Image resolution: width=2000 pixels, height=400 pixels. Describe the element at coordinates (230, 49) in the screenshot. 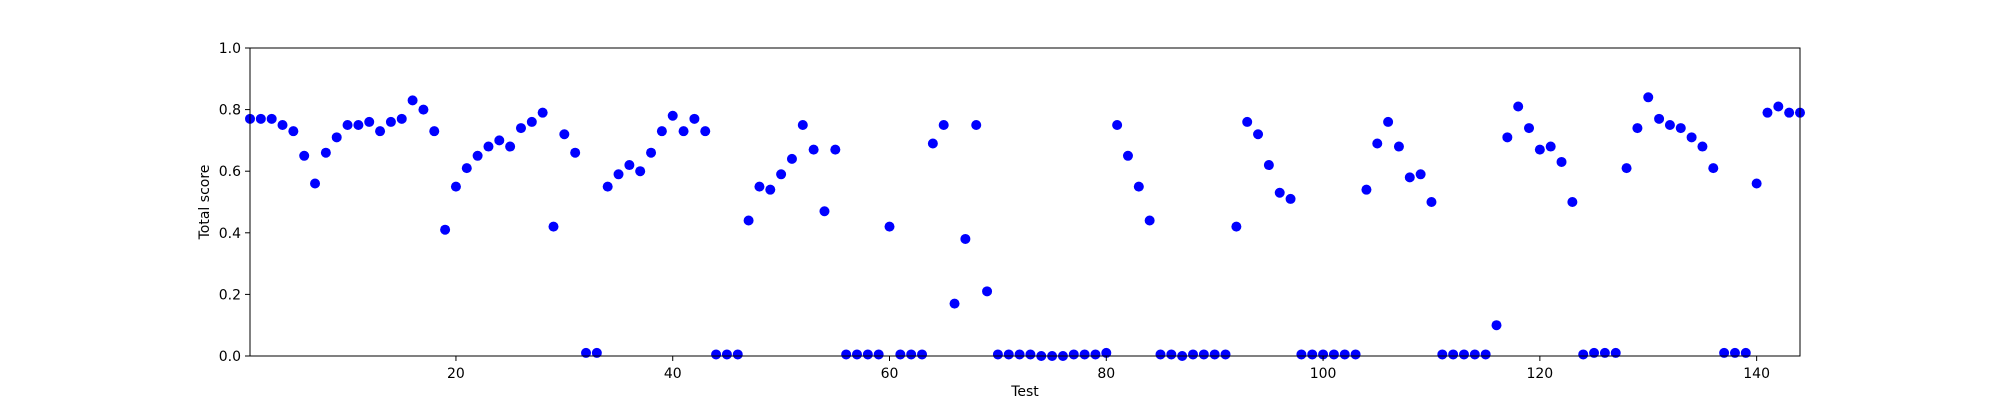

I see `y-tick-label: 1.0` at that location.